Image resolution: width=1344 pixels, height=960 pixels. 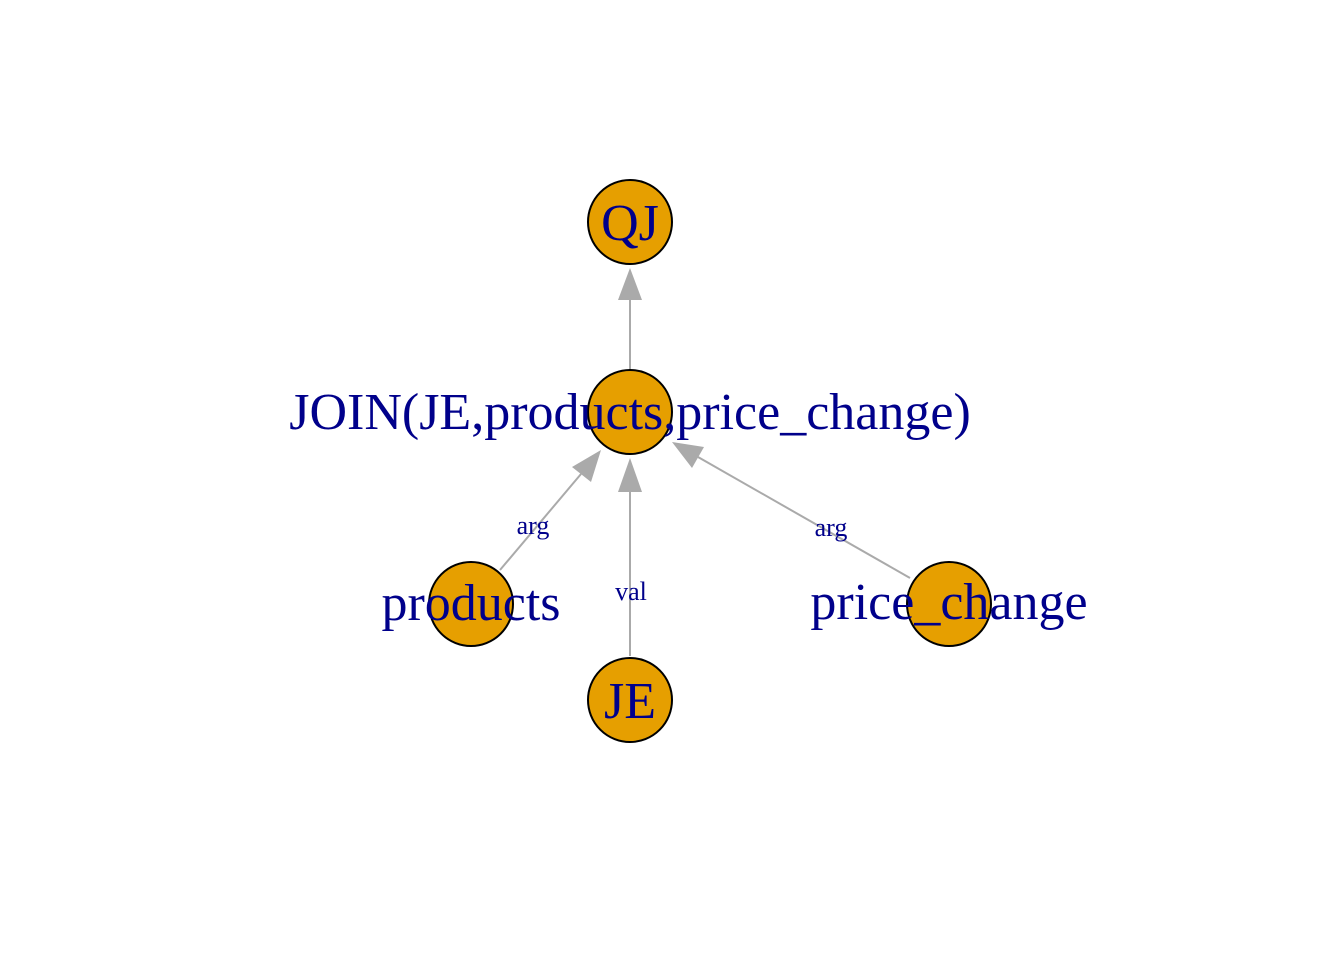 I want to click on node-je-circle, so click(x=630, y=700).